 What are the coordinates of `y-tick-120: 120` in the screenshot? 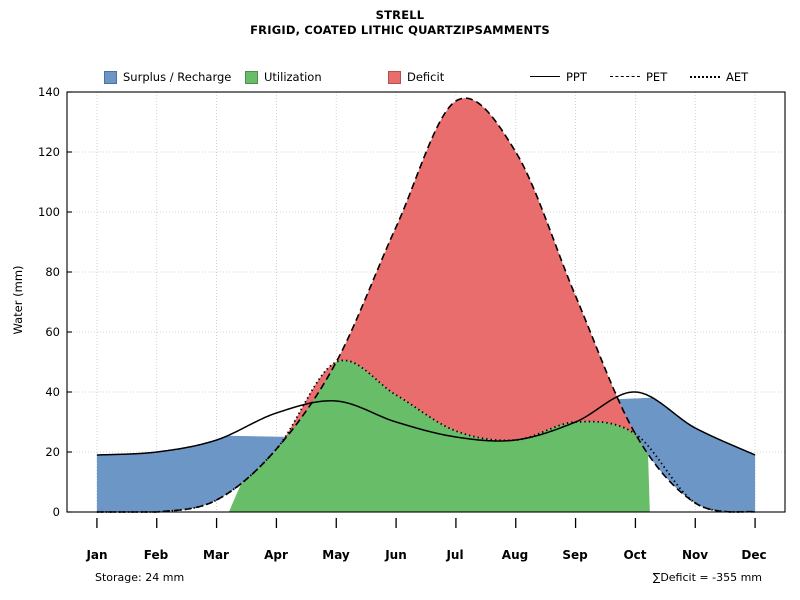 It's located at (49, 152).